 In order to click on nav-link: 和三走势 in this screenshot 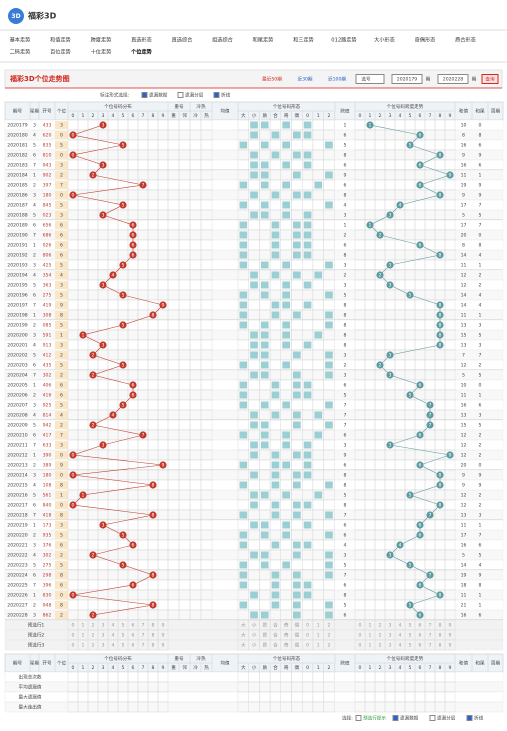, I will do `click(303, 40)`.